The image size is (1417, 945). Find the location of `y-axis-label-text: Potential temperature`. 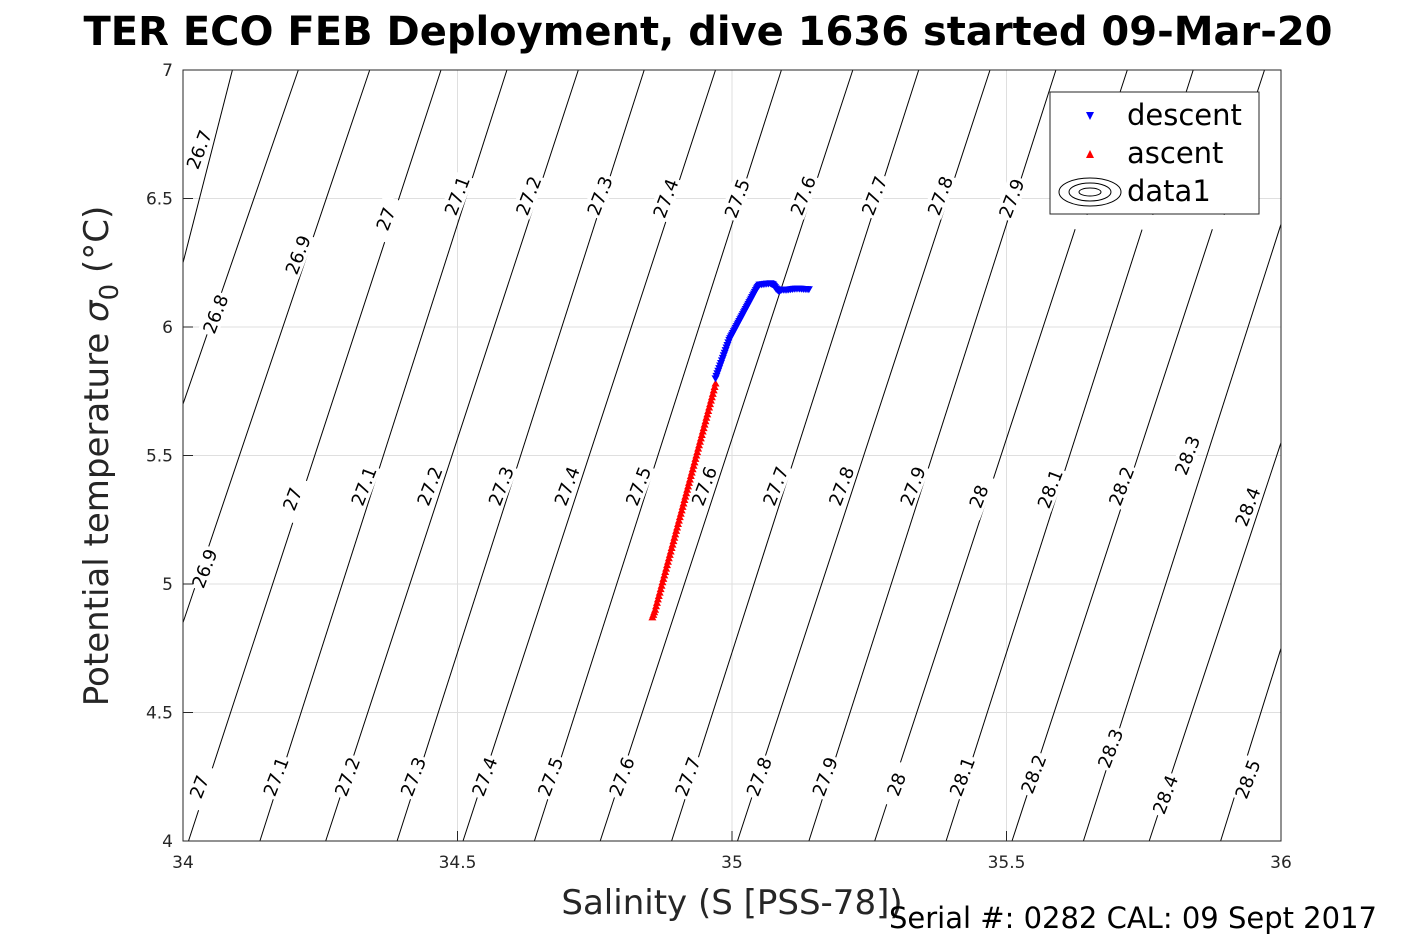

y-axis-label-text: Potential temperature is located at coordinates (97, 514).